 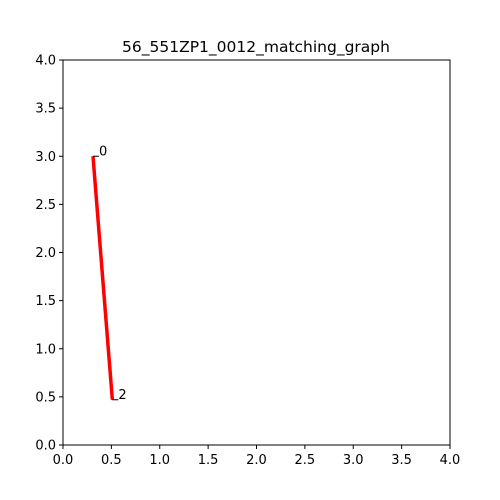 I want to click on x-tick-label: 3.5, so click(x=401, y=460).